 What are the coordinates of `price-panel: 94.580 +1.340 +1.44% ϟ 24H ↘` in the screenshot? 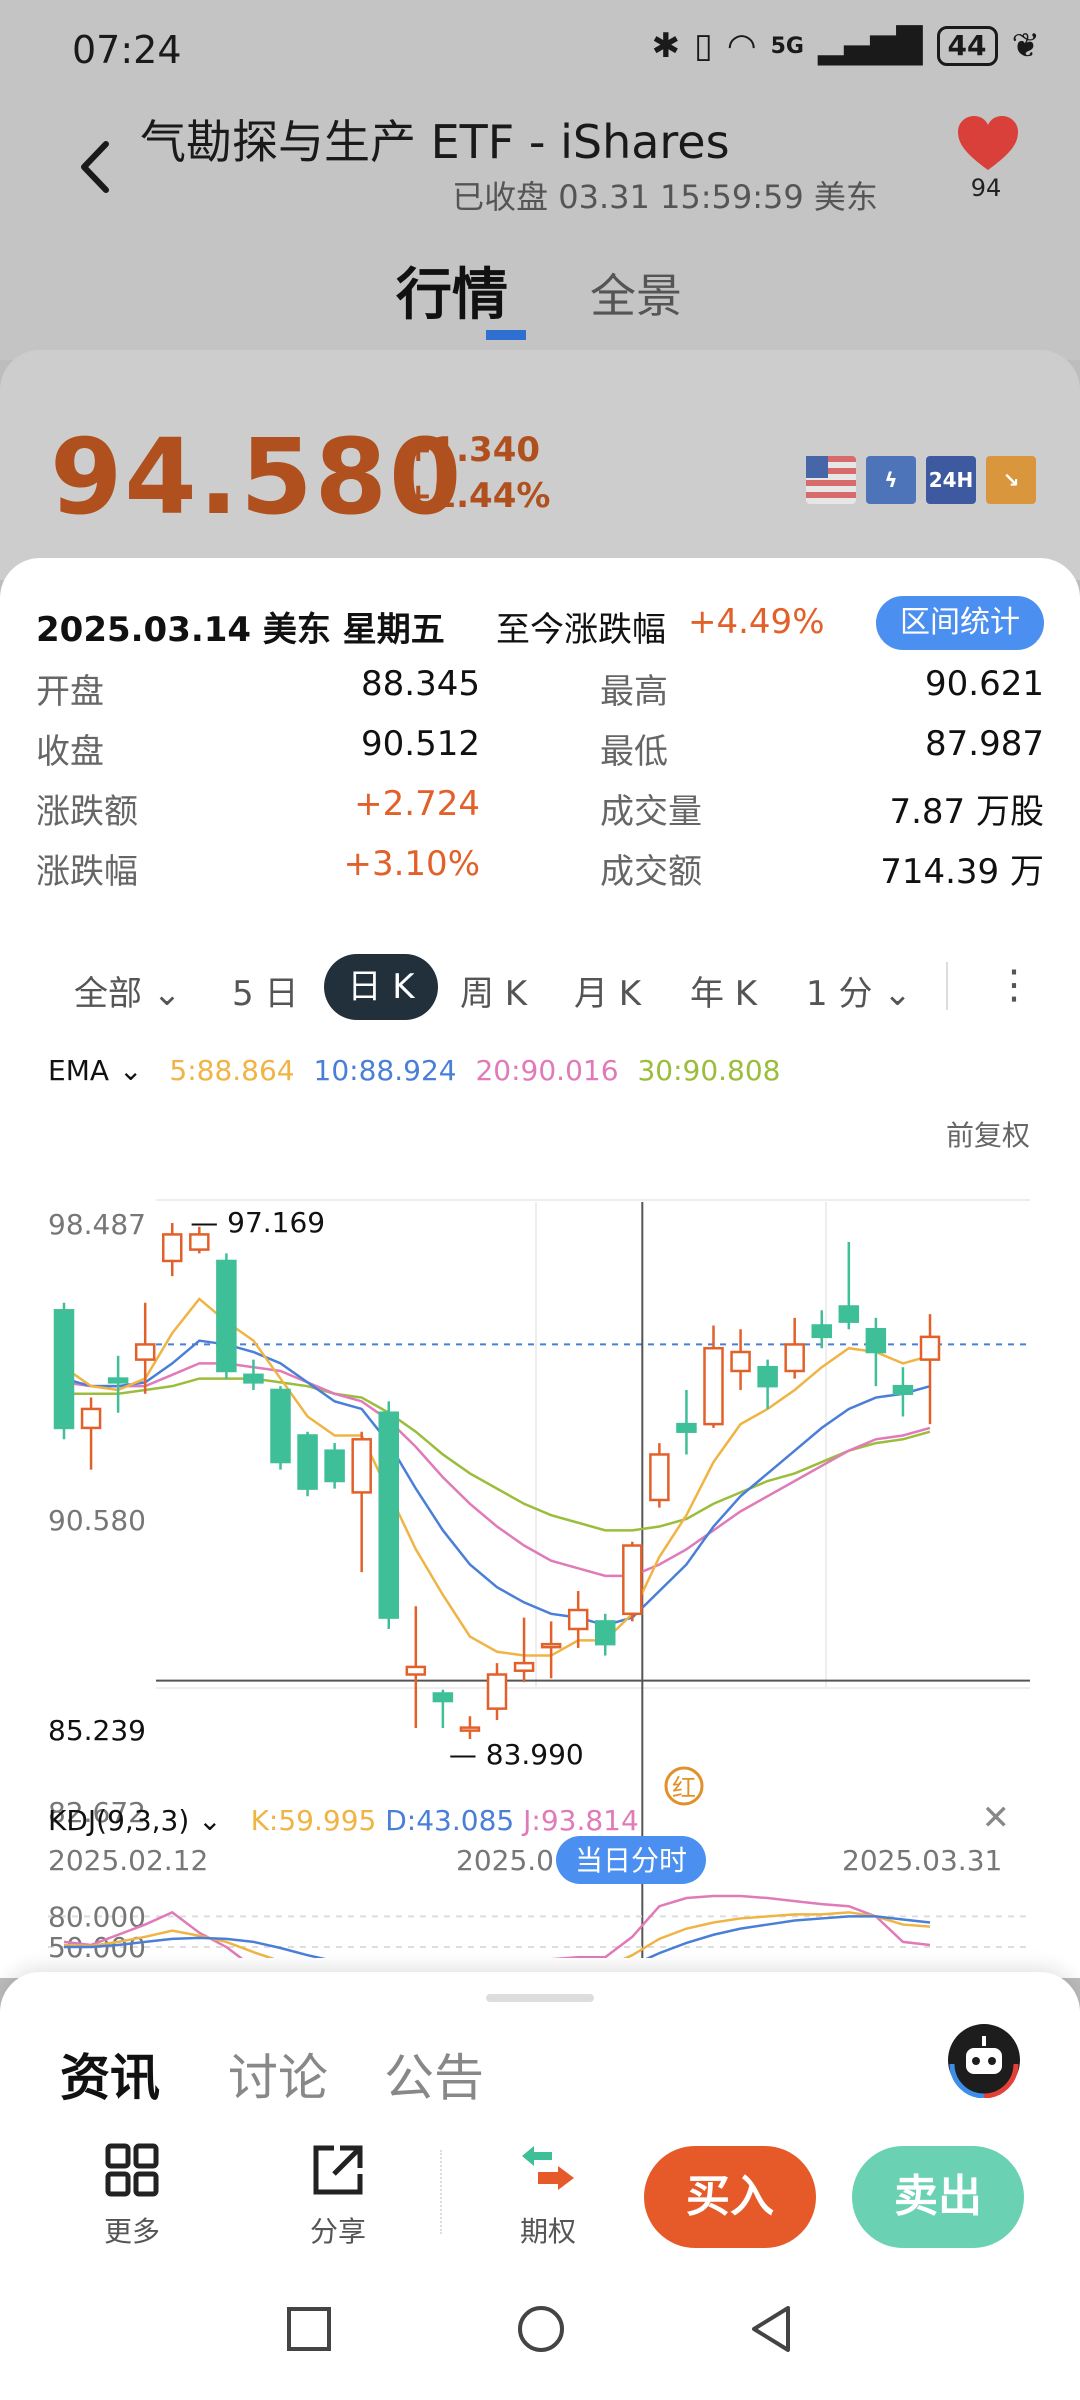 It's located at (540, 465).